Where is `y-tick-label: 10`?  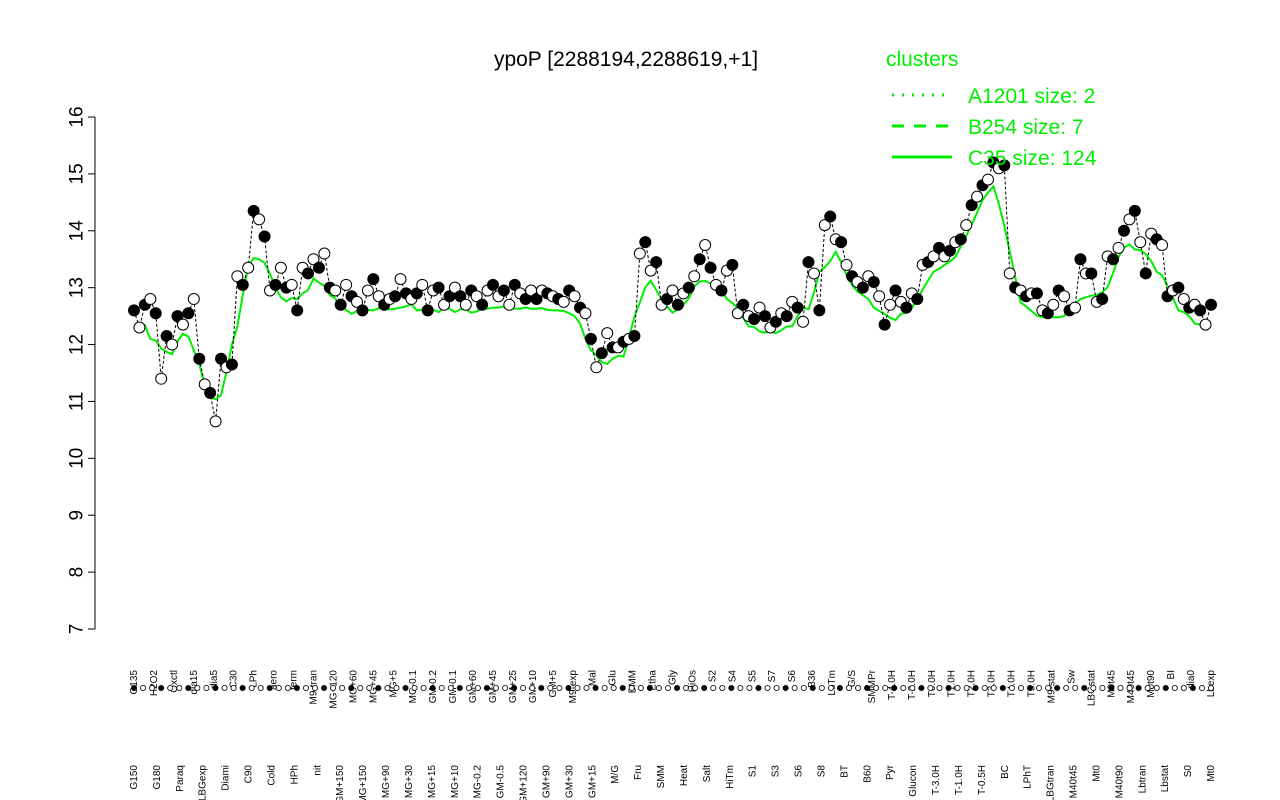 y-tick-label: 10 is located at coordinates (77, 458).